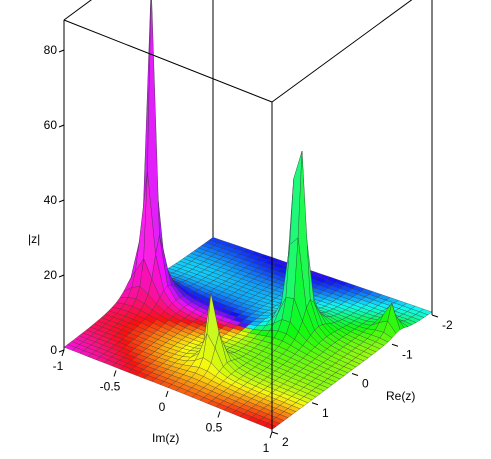  What do you see at coordinates (34, 239) in the screenshot?
I see `z-axis-label: |z|` at bounding box center [34, 239].